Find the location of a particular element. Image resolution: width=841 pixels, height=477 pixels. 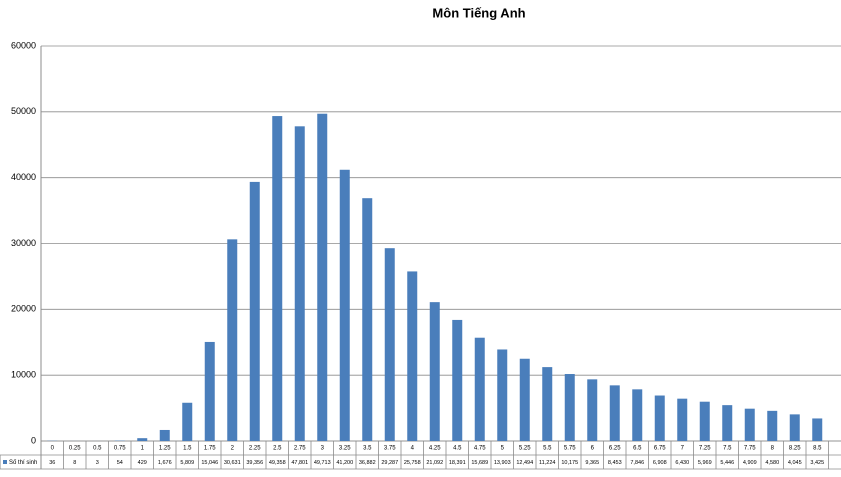

x-tick-label: 3.5 is located at coordinates (367, 449).